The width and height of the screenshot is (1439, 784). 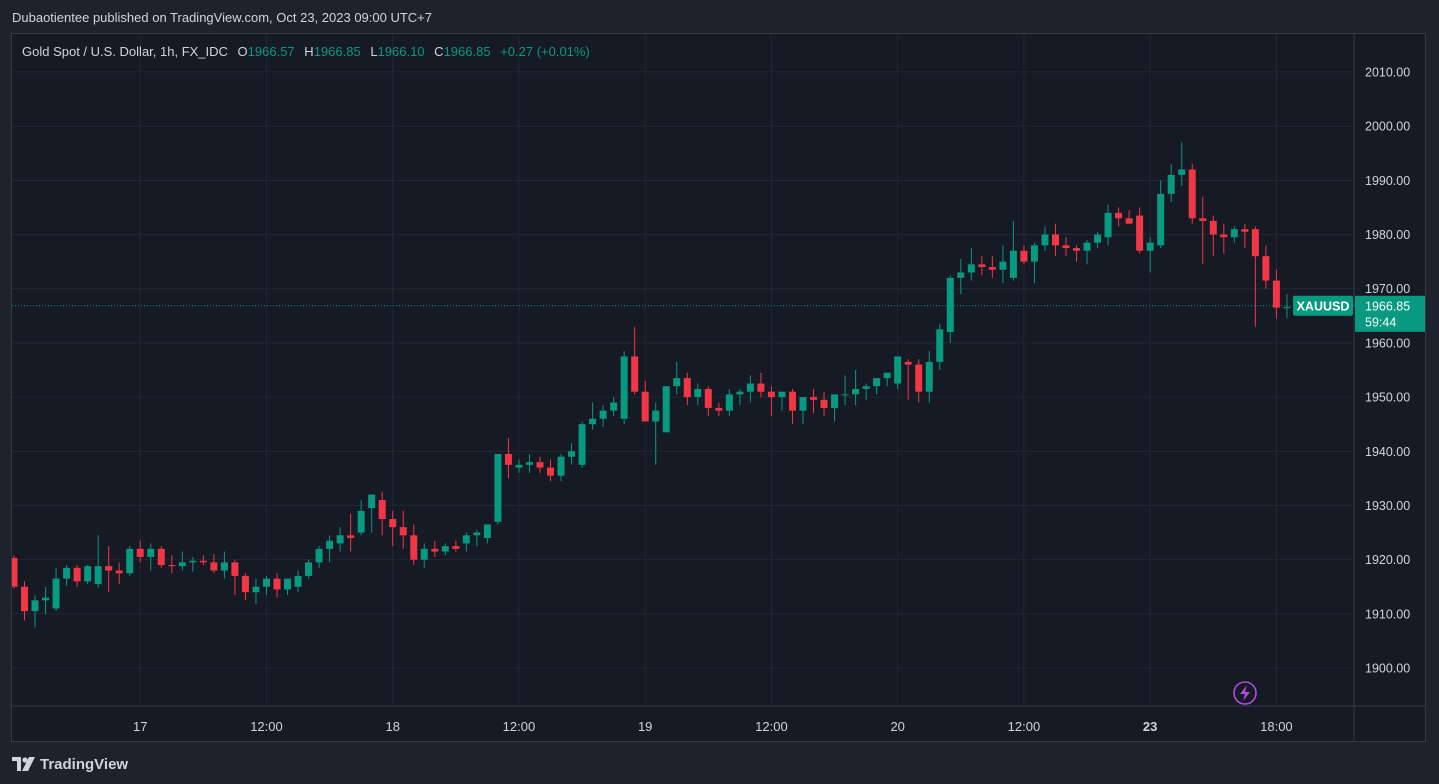 I want to click on y-tick-label: 1910.00, so click(x=1387, y=614).